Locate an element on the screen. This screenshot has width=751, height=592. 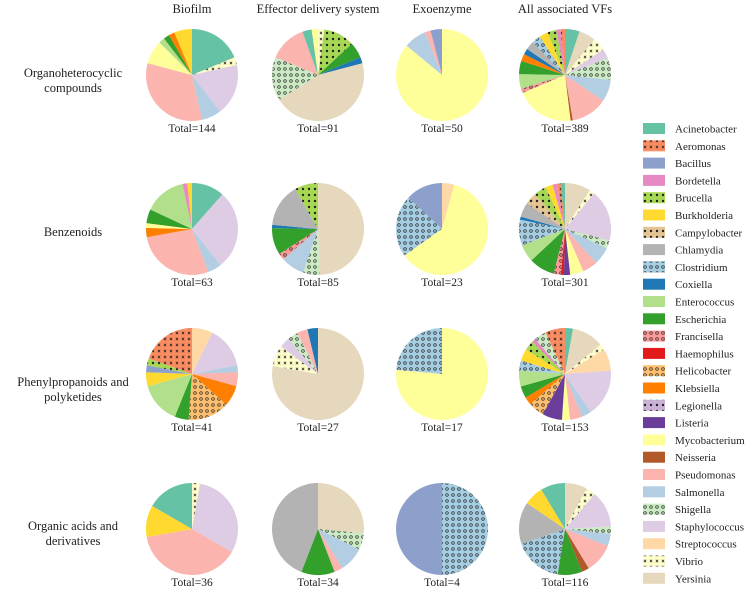
pie-slice-helicobacter is located at coordinates (547, 394).